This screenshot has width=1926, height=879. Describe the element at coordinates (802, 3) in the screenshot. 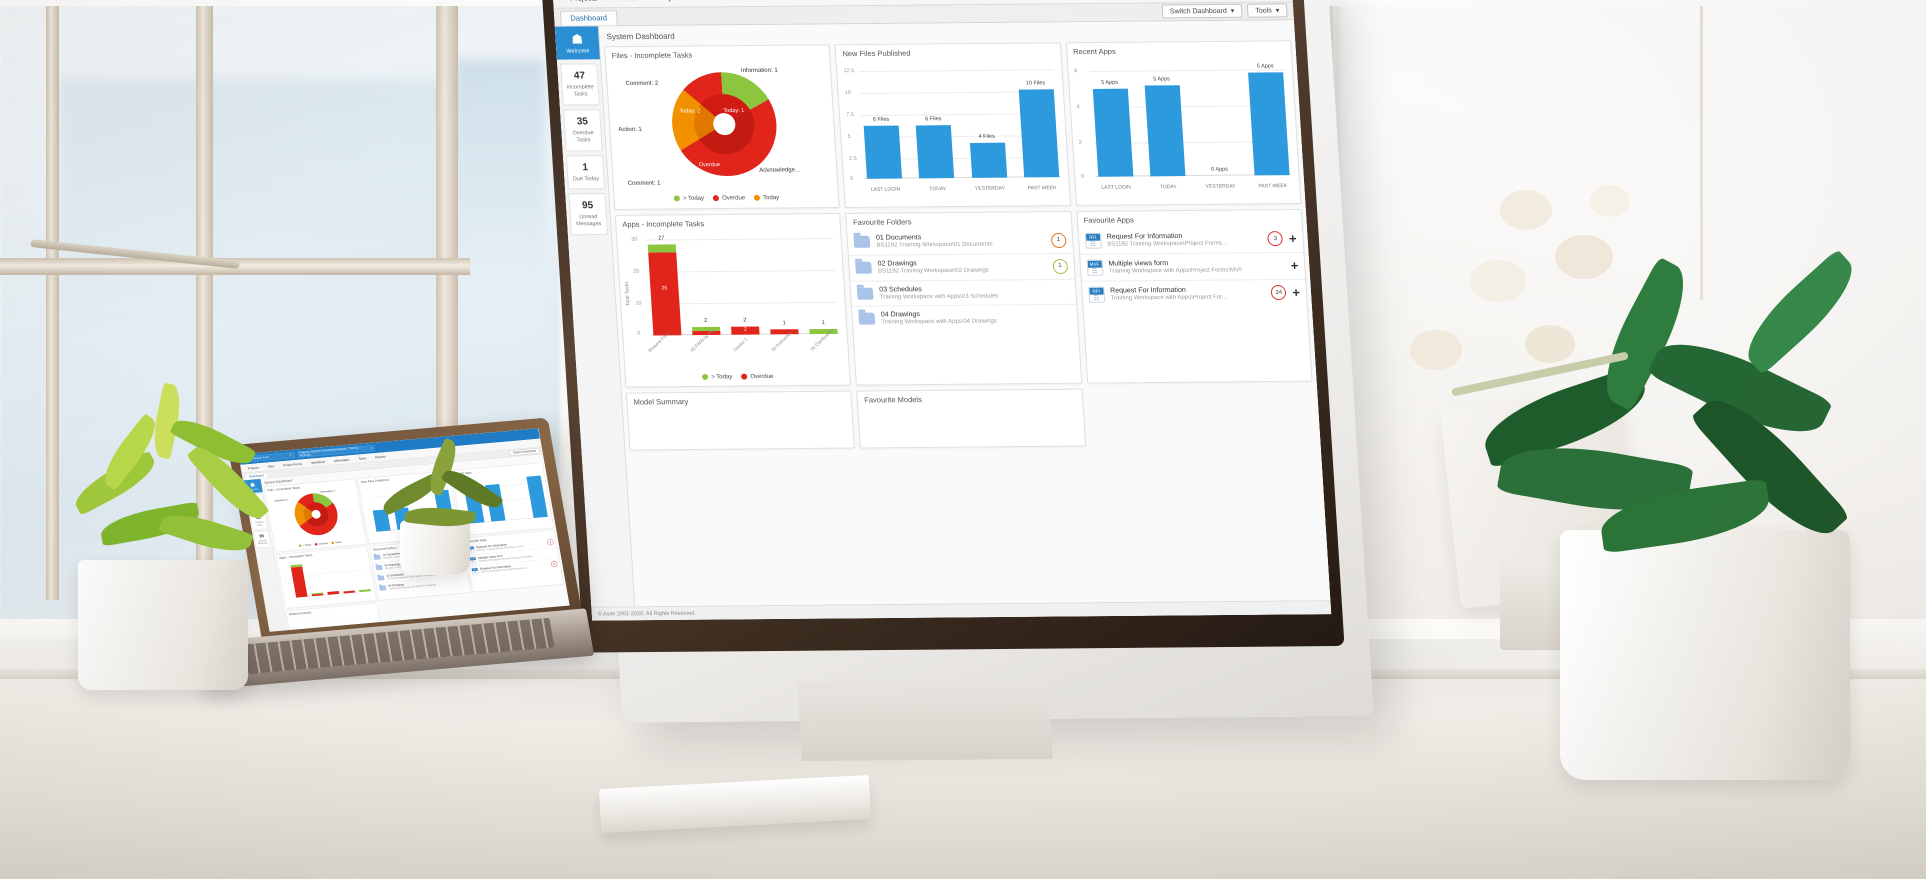

I see `nav-item-amessages: aMessages` at that location.